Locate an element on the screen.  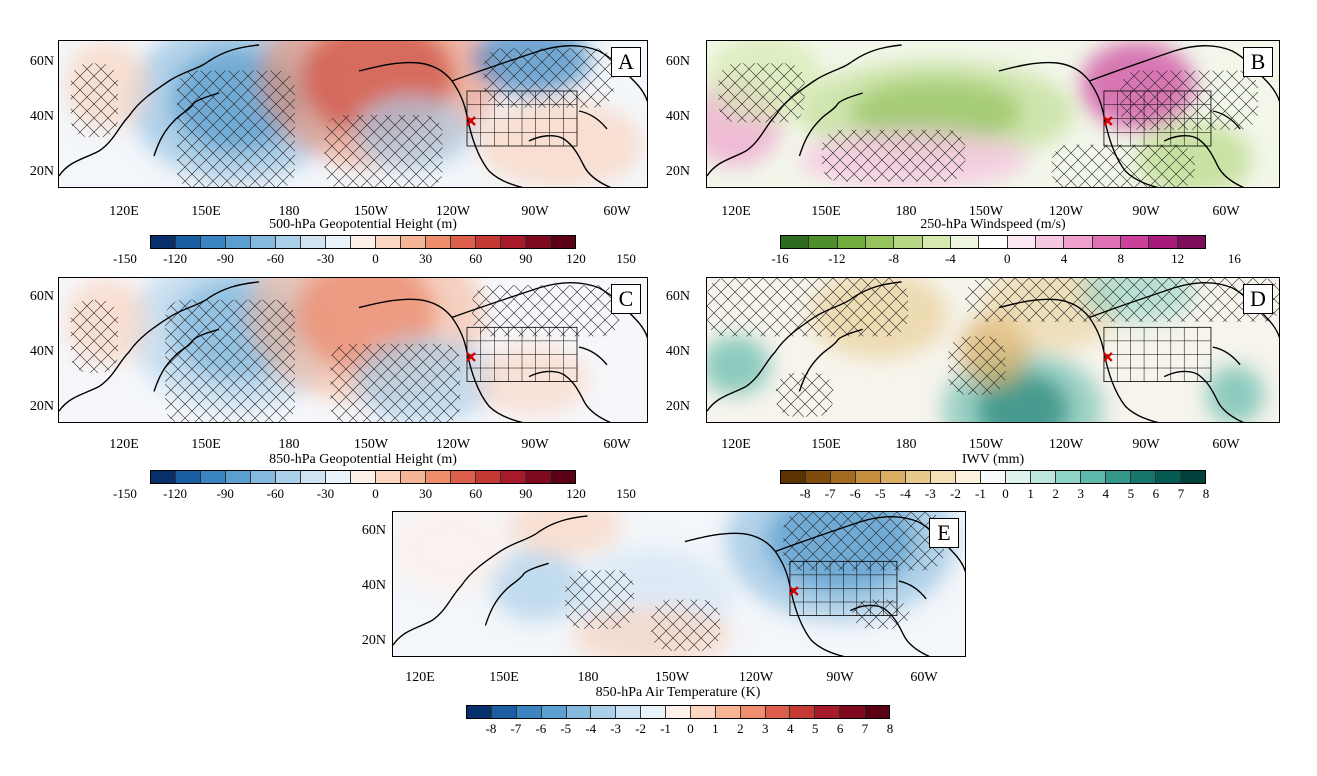
colorbar-tick-label: -120 is located at coordinates (175, 493).